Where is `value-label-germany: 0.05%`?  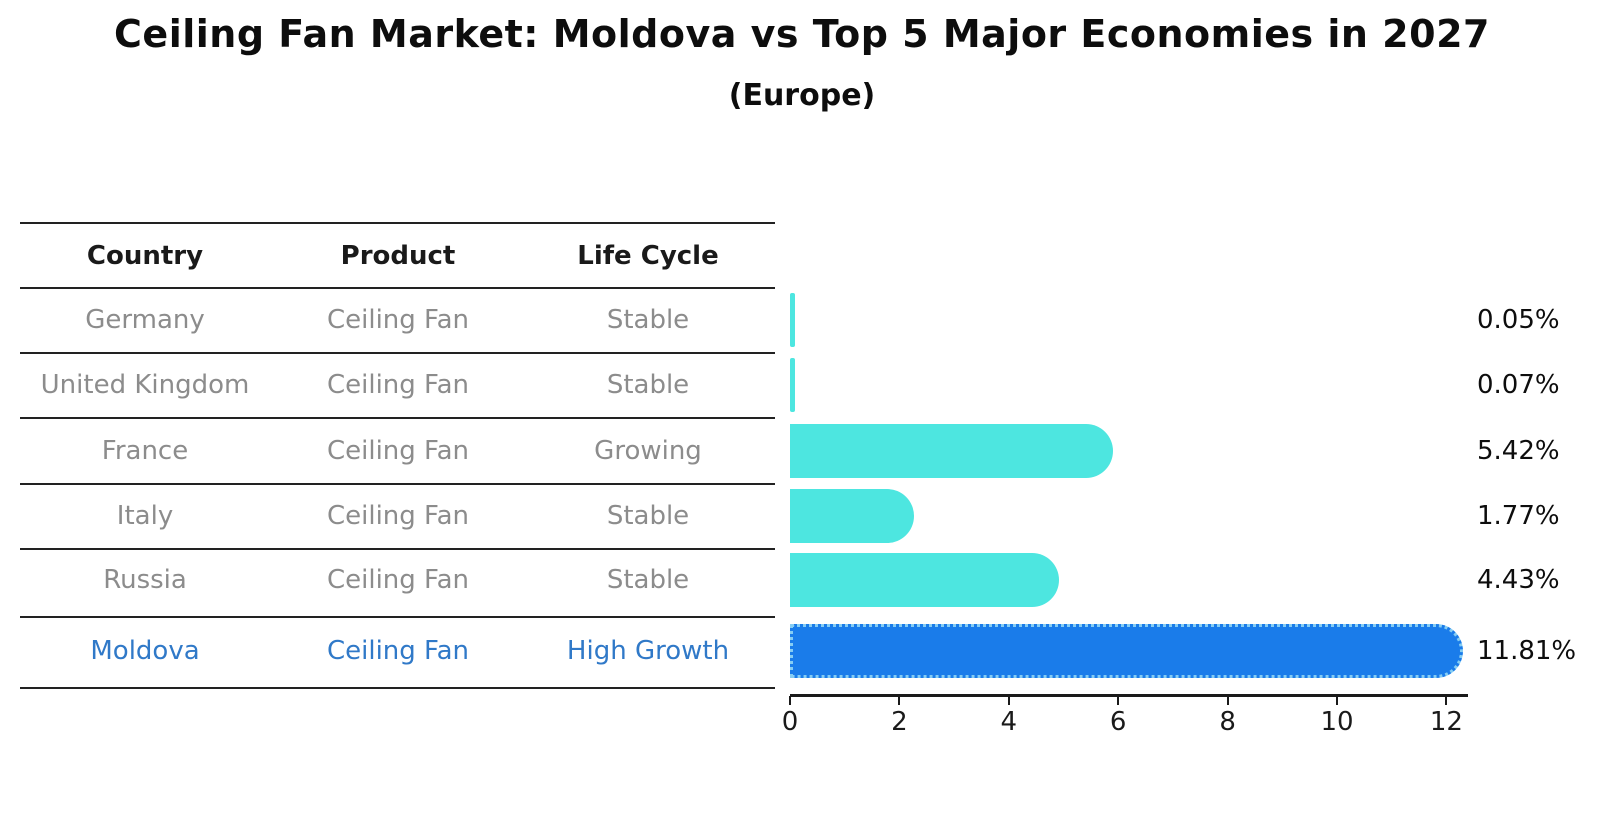
value-label-germany: 0.05% is located at coordinates (1518, 320).